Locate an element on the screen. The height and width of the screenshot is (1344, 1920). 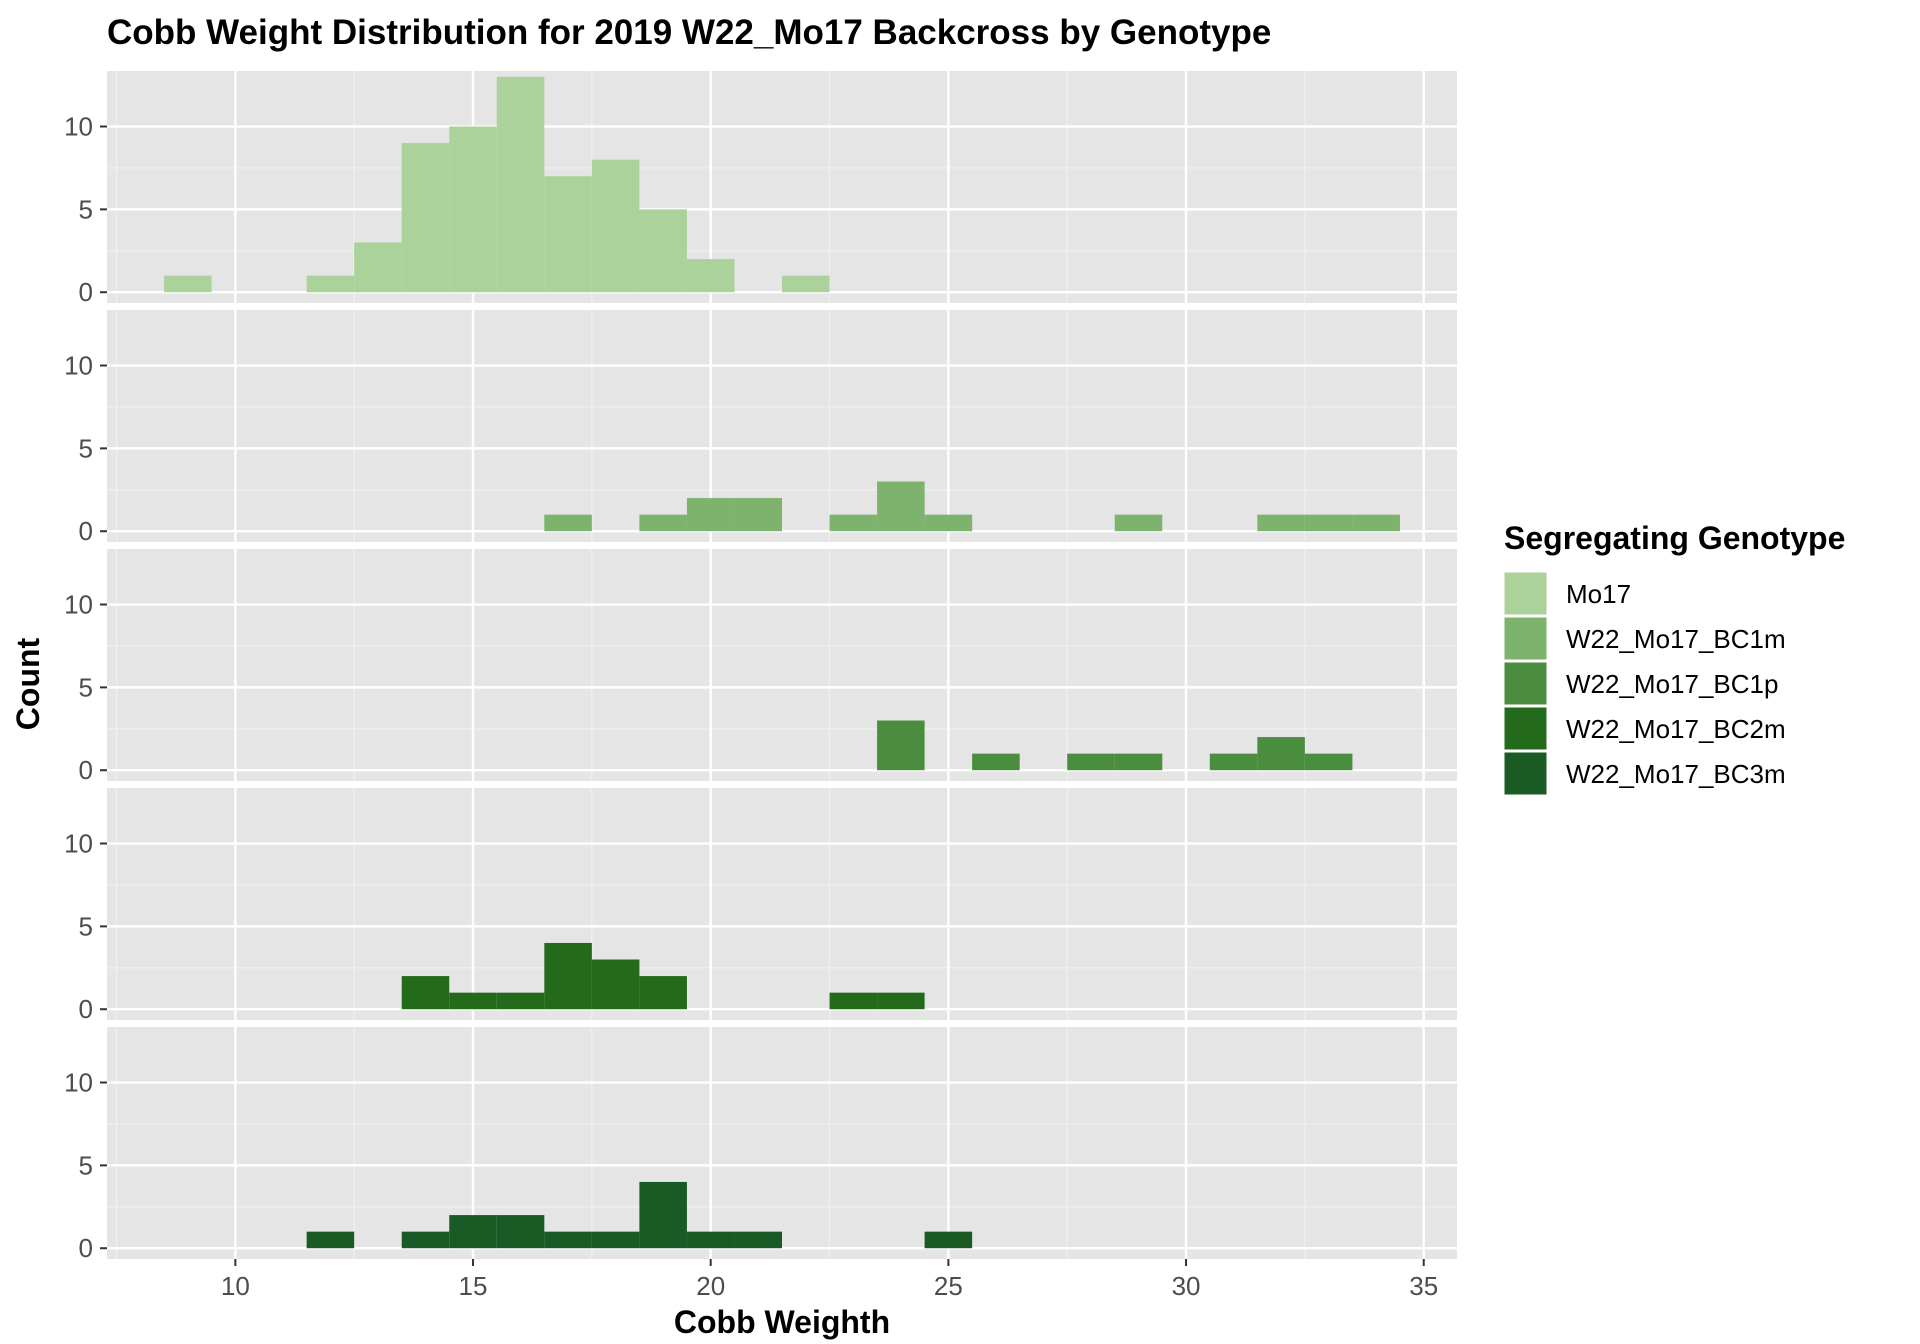
legend-label: W22_Mo17_BC1m is located at coordinates (1676, 639).